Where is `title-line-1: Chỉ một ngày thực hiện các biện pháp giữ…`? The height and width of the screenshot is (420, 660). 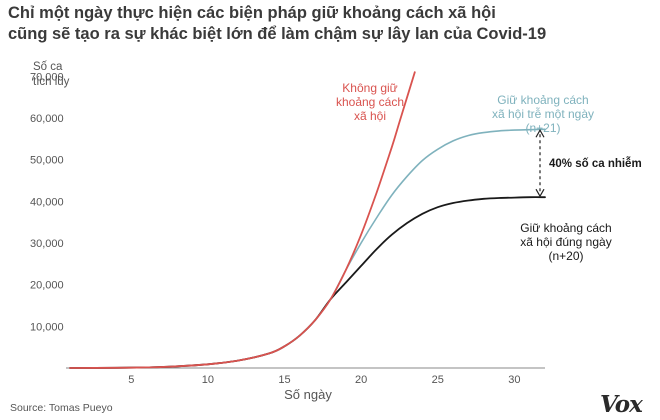 title-line-1: Chỉ một ngày thực hiện các biện pháp giữ… is located at coordinates (252, 13).